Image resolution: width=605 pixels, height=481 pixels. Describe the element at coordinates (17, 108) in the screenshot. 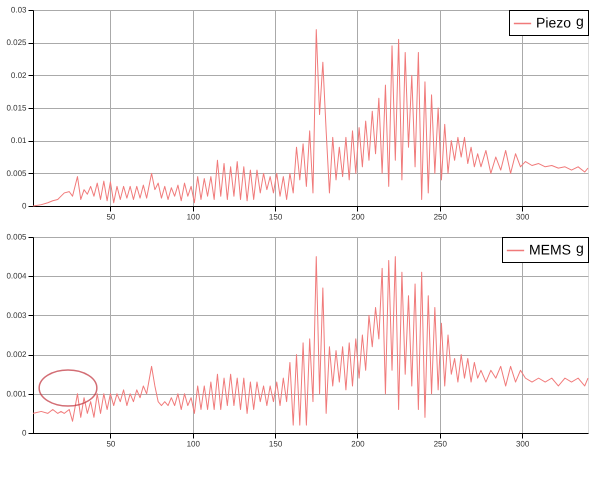

I see `y-tick-label: 0.015` at that location.